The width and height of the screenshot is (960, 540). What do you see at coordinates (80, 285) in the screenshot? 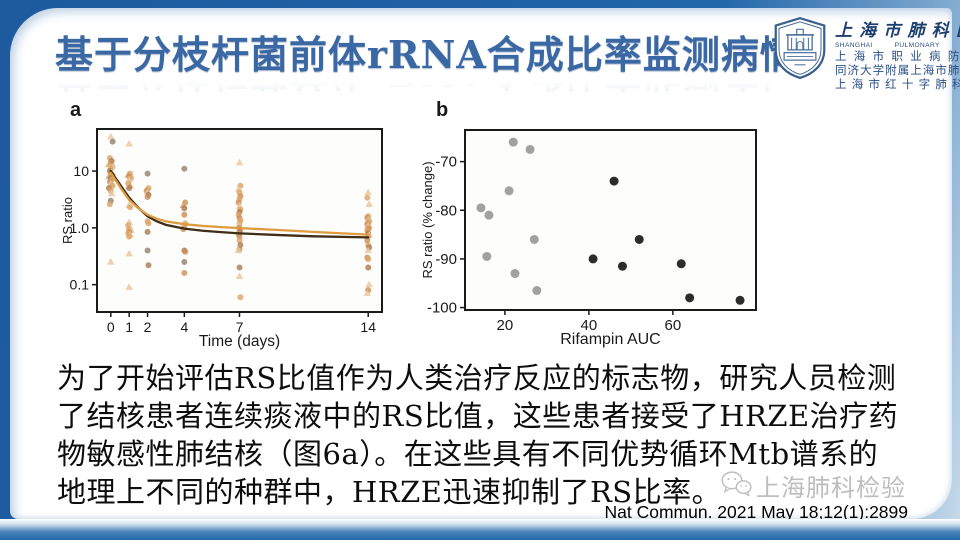
I see `y-tick-label: 0.1` at bounding box center [80, 285].